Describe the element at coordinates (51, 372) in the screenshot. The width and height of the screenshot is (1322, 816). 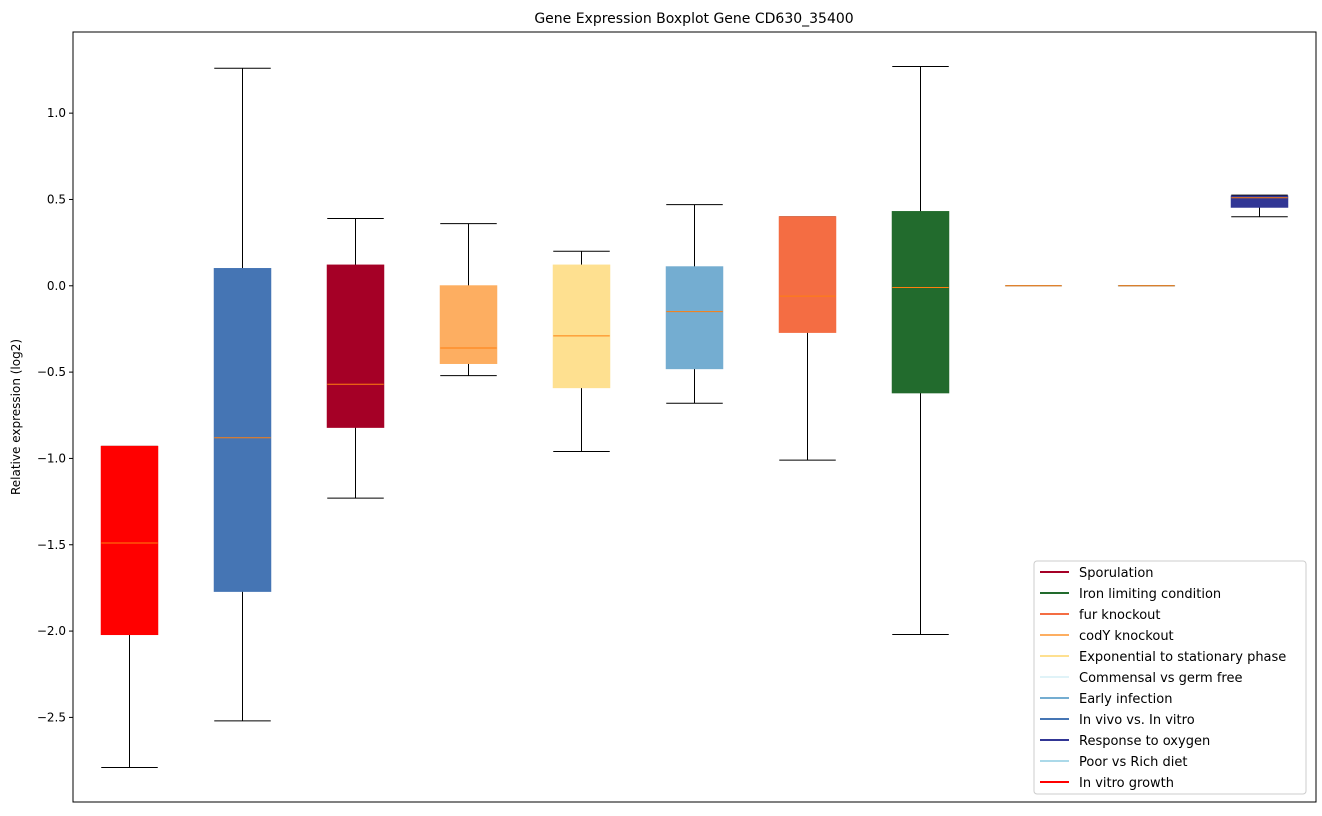
I see `y-tick-label: −0.5` at that location.